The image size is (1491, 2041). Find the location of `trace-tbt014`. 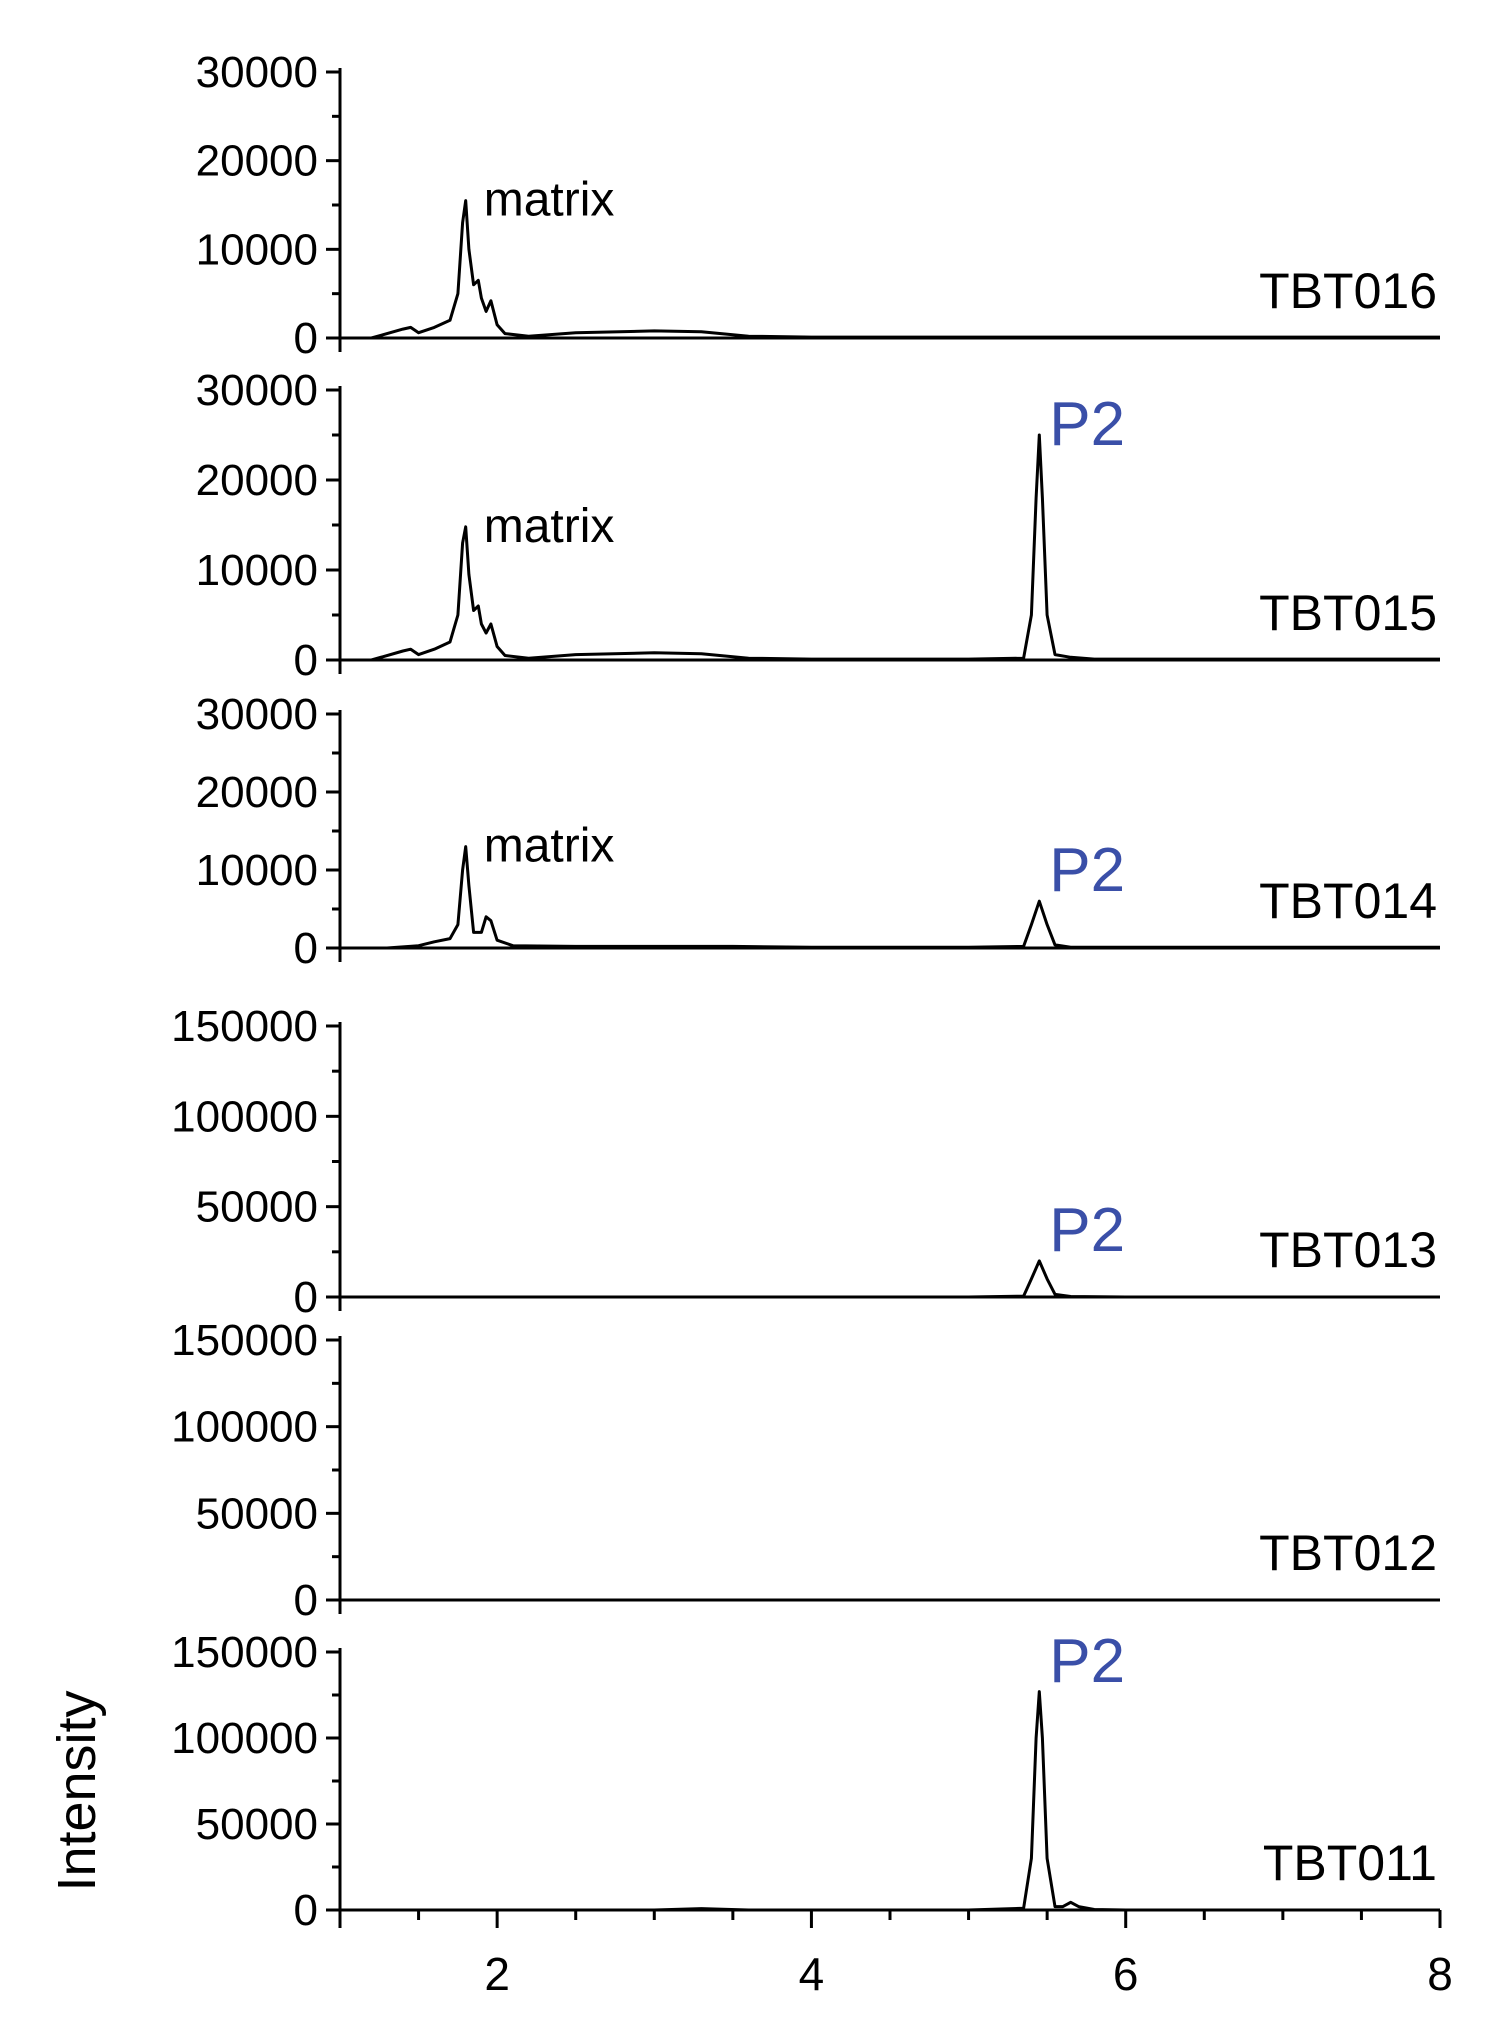

trace-tbt014 is located at coordinates (890, 897).